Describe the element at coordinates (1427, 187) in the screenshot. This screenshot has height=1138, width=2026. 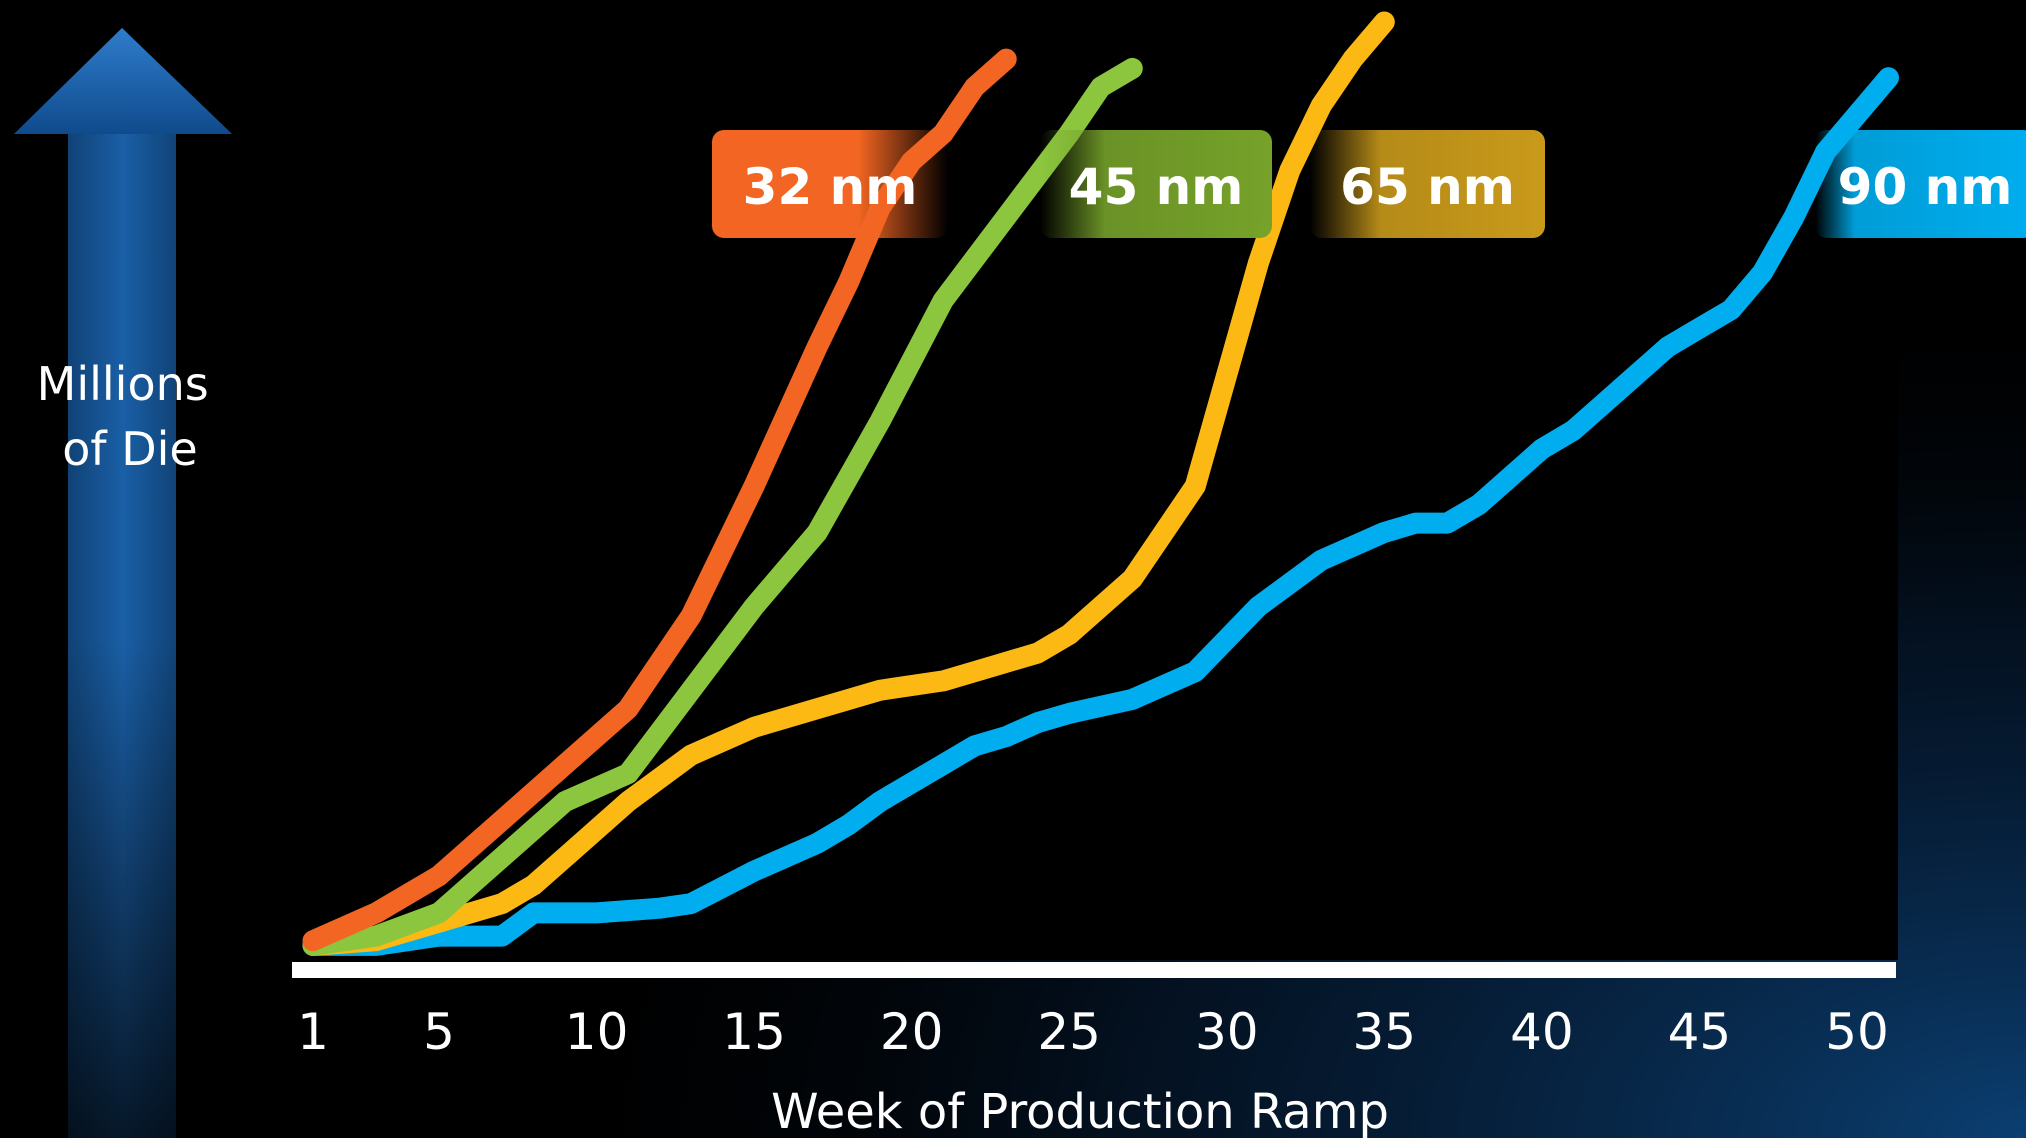
I see `series-label-text: 65 nm` at that location.